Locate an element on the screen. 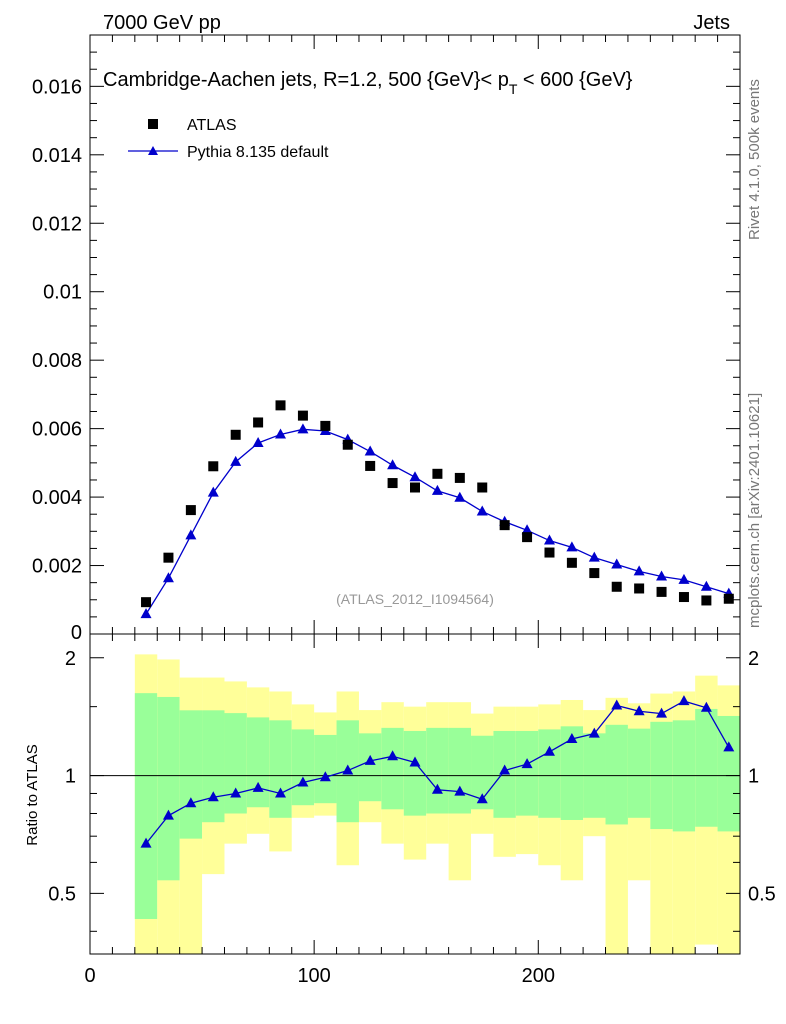  ratio-y-tick-label: 0.5 is located at coordinates (62, 894).